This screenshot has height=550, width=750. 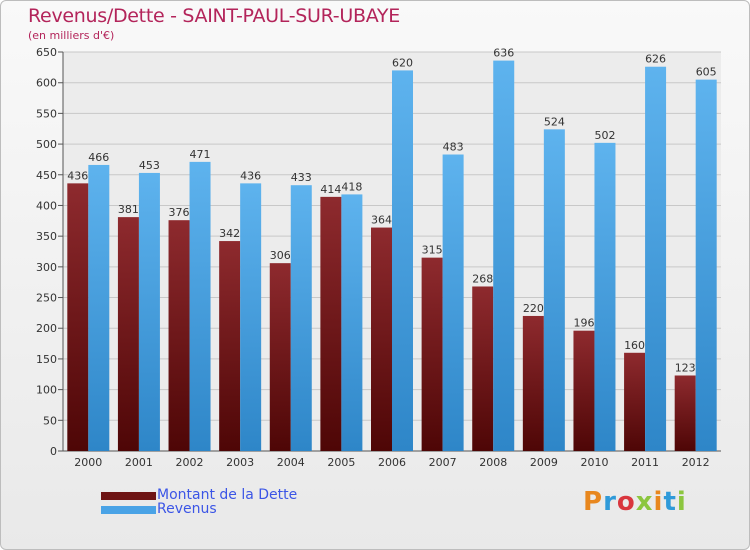 I want to click on x-tick-label: 2009, so click(x=544, y=462).